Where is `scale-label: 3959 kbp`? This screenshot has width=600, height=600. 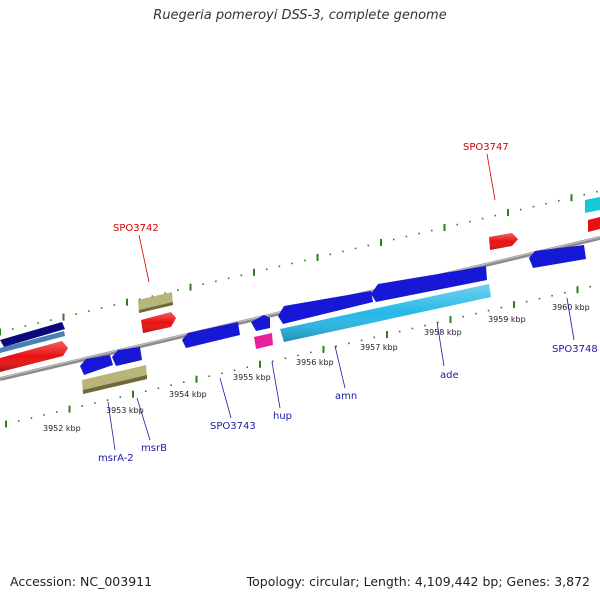
scale-label: 3959 kbp is located at coordinates (507, 319).